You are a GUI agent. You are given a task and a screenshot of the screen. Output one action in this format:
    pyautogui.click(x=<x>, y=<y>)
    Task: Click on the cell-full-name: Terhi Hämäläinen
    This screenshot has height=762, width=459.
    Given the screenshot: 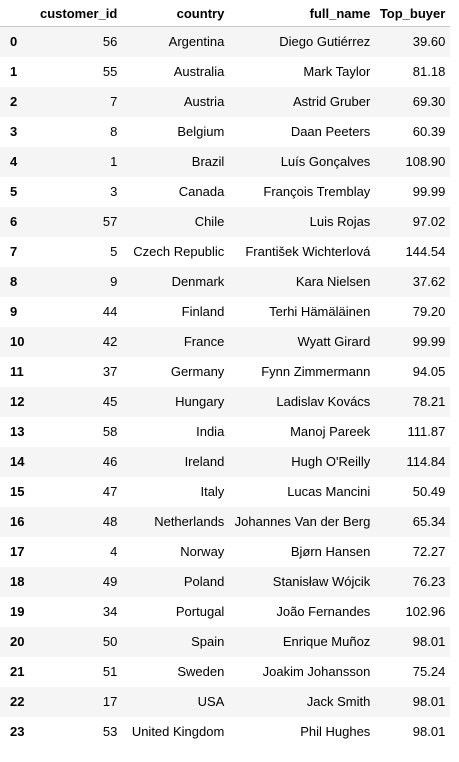 What is the action you would take?
    pyautogui.click(x=320, y=311)
    